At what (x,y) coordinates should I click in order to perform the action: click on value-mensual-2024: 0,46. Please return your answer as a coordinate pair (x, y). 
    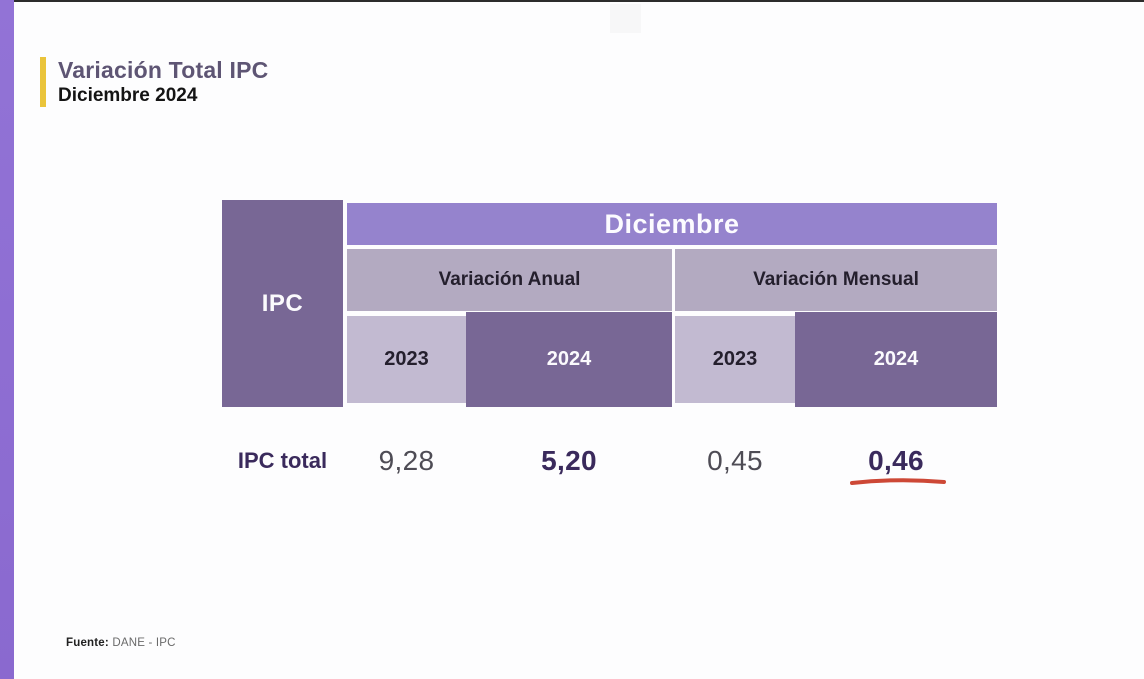
    Looking at the image, I should click on (896, 460).